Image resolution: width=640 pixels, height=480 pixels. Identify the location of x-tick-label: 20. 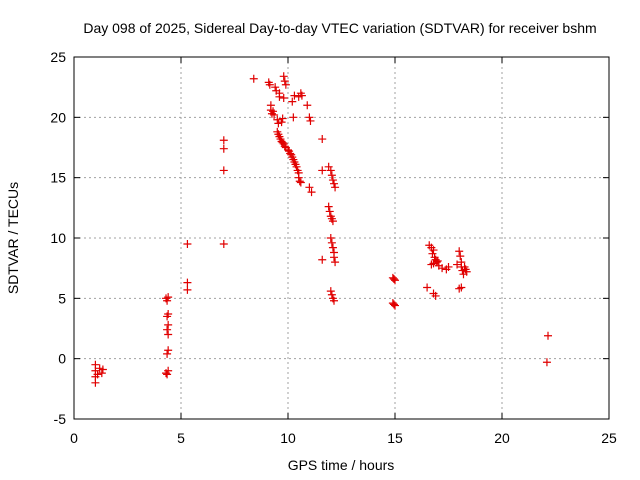
(502, 438).